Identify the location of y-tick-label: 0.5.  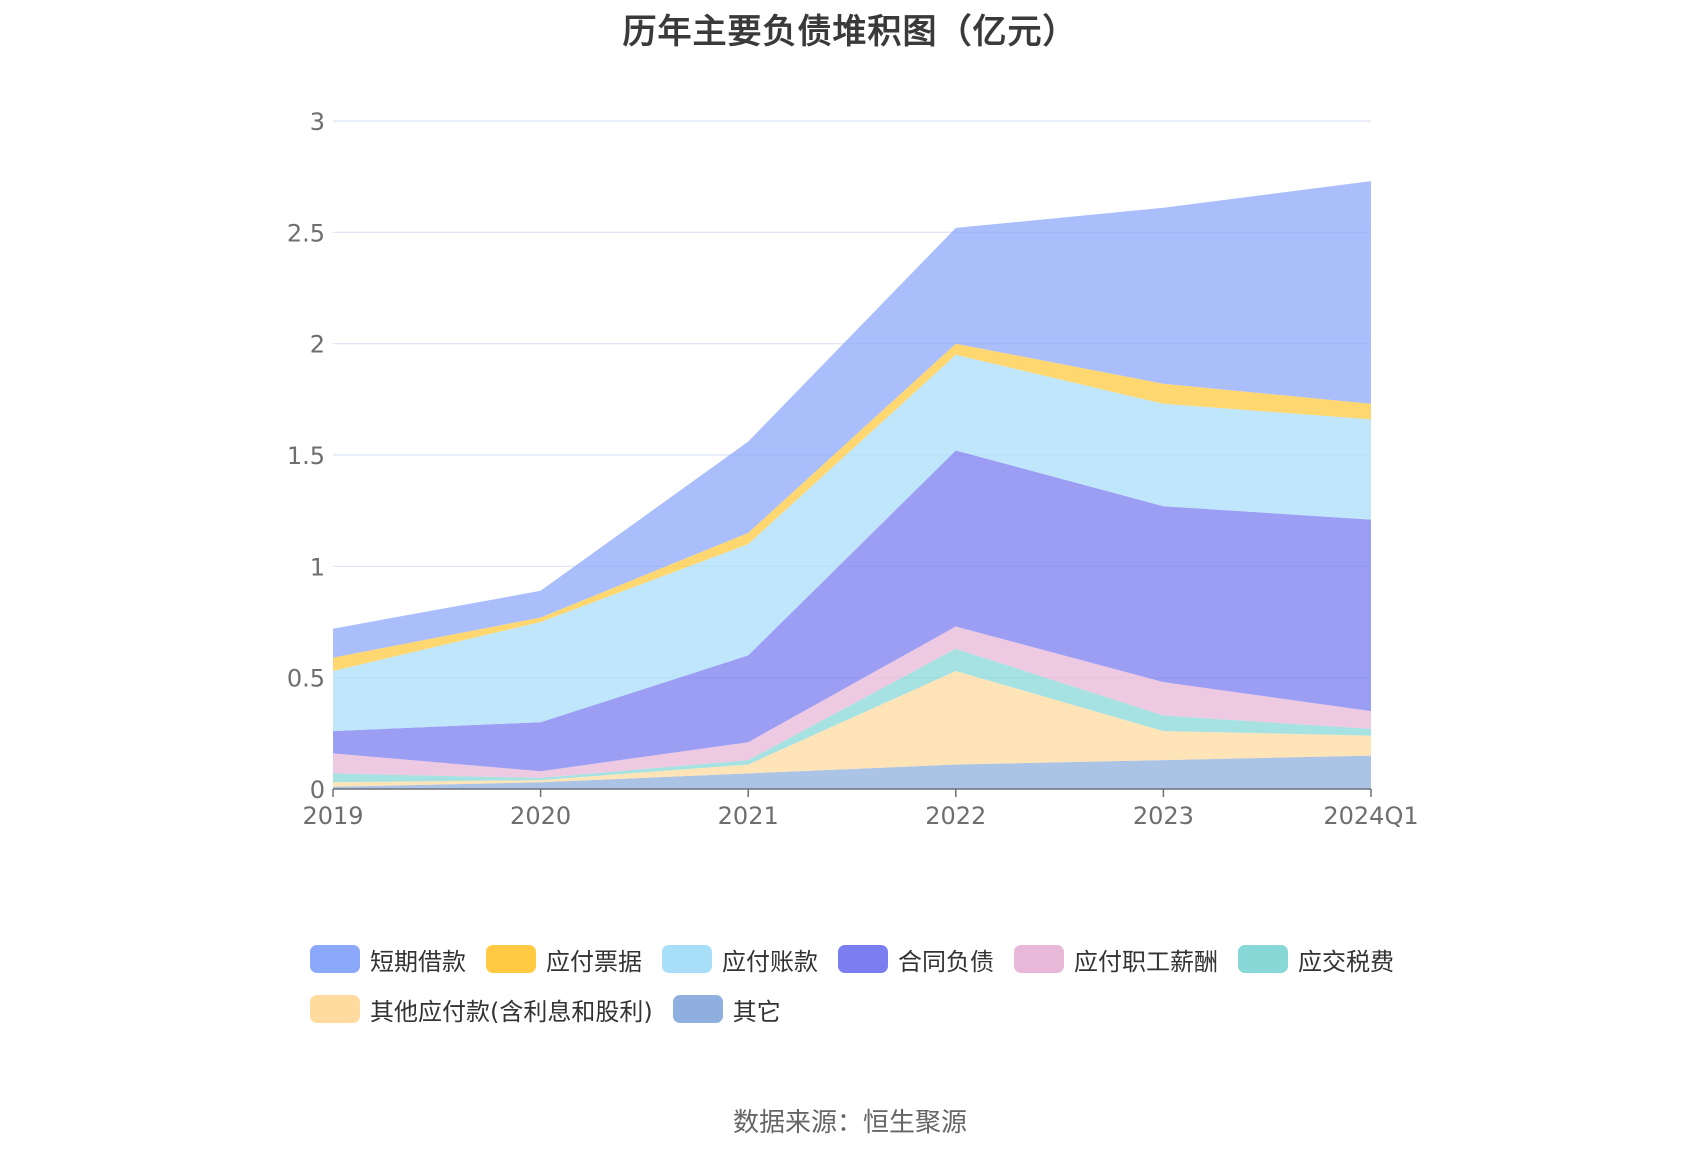
(306, 679).